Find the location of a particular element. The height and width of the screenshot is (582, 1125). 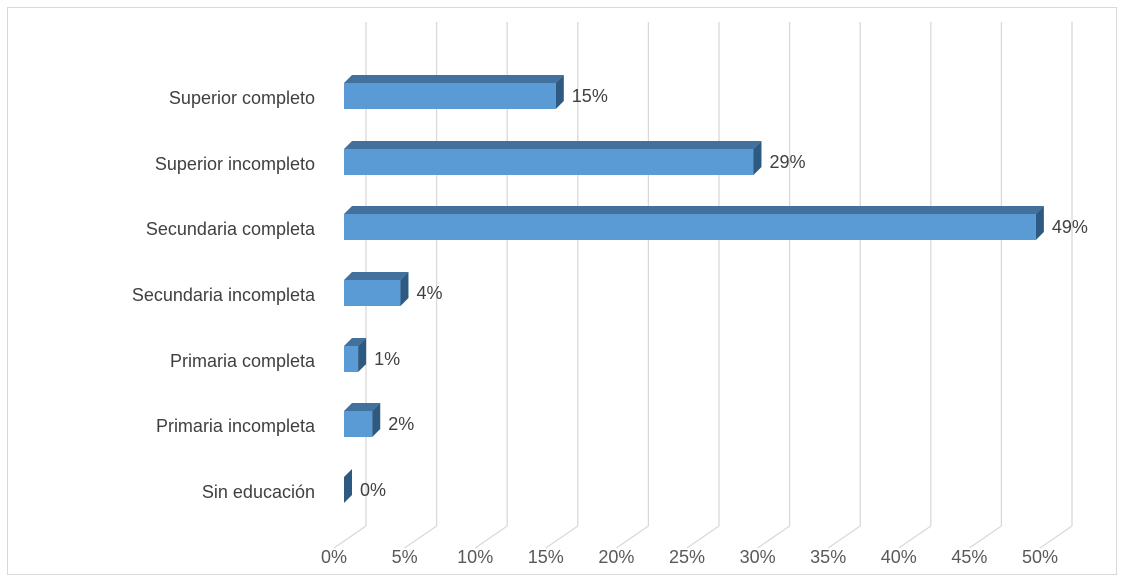

x-tick-label-5: 5% is located at coordinates (405, 557).